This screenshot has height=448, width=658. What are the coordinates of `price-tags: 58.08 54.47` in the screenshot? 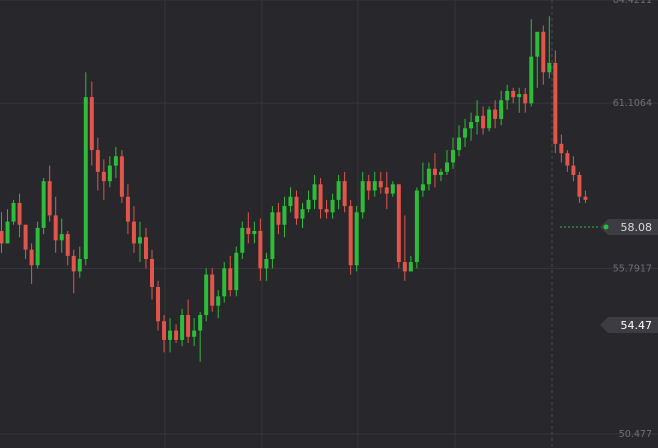 It's located at (609, 276).